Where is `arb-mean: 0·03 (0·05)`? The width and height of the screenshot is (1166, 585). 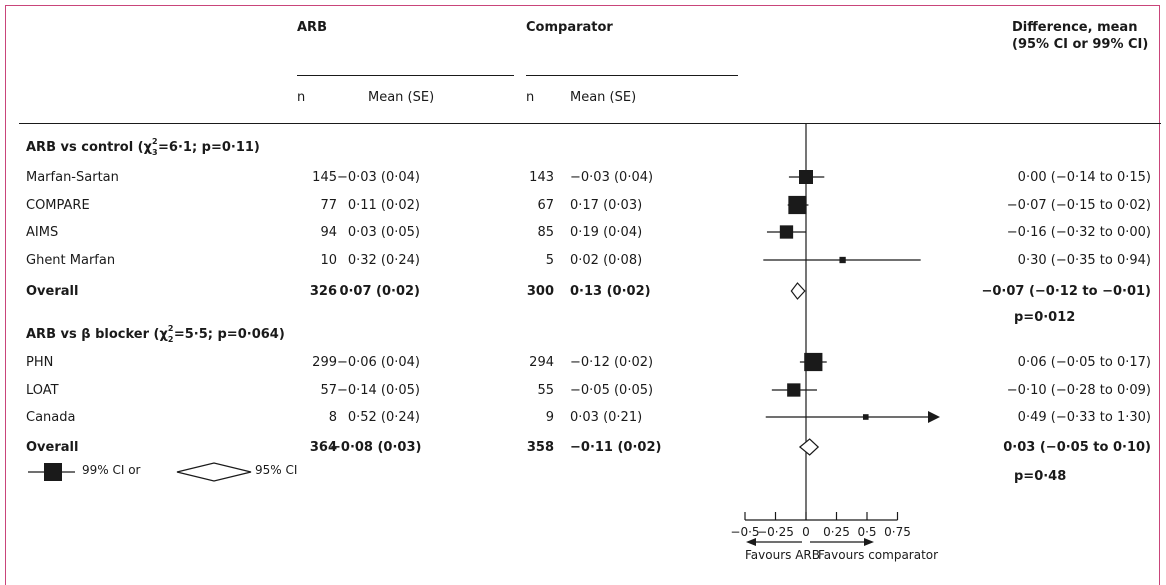 arb-mean: 0·03 (0·05) is located at coordinates (383, 232).